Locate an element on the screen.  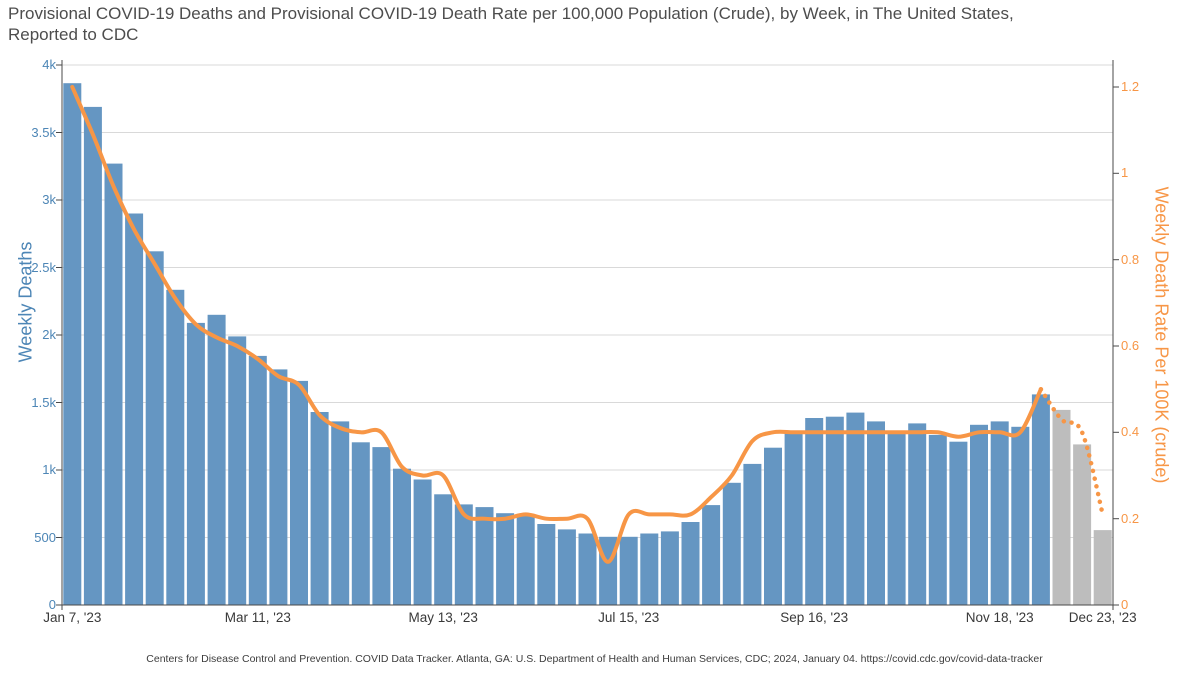
x-tick-label: Mar 11, '23 is located at coordinates (257, 617).